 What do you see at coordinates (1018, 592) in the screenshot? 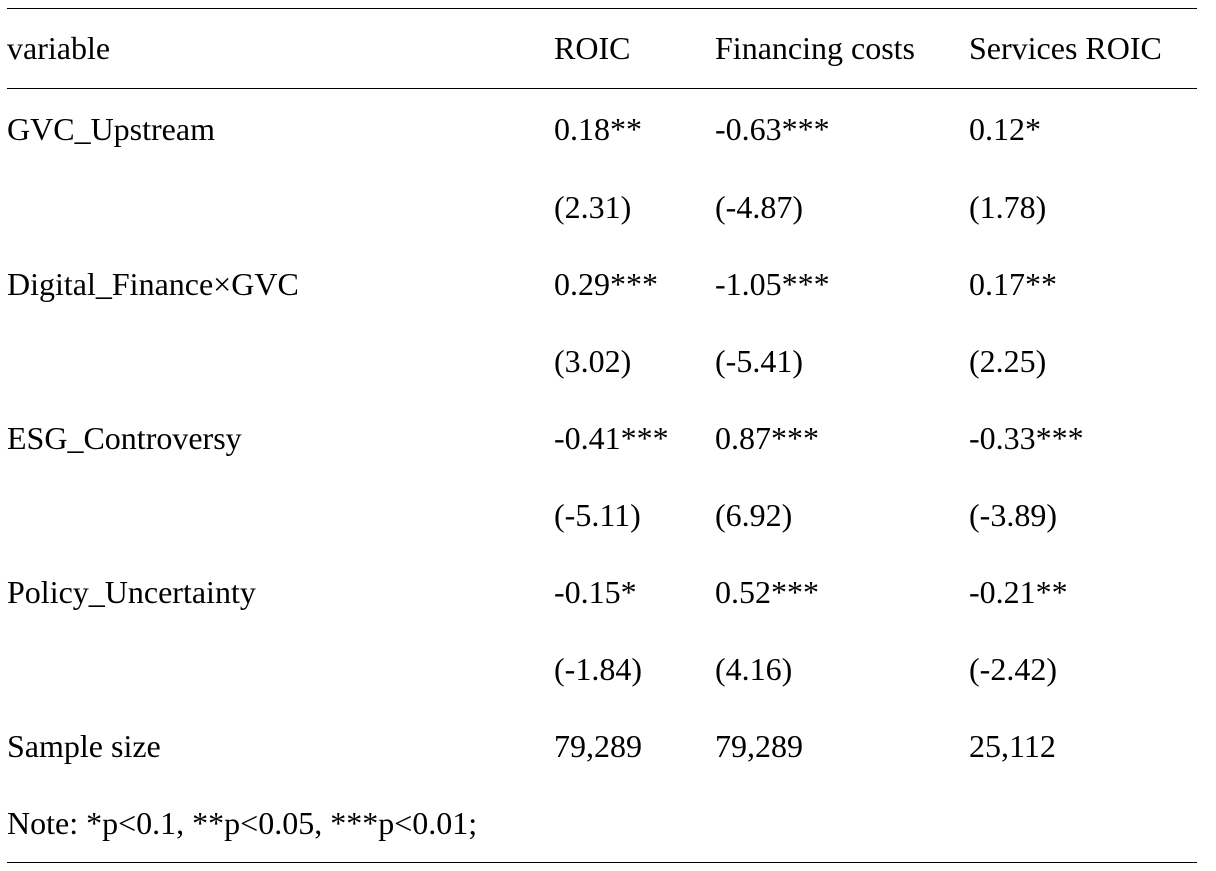
I see `row-services: -0.21**` at bounding box center [1018, 592].